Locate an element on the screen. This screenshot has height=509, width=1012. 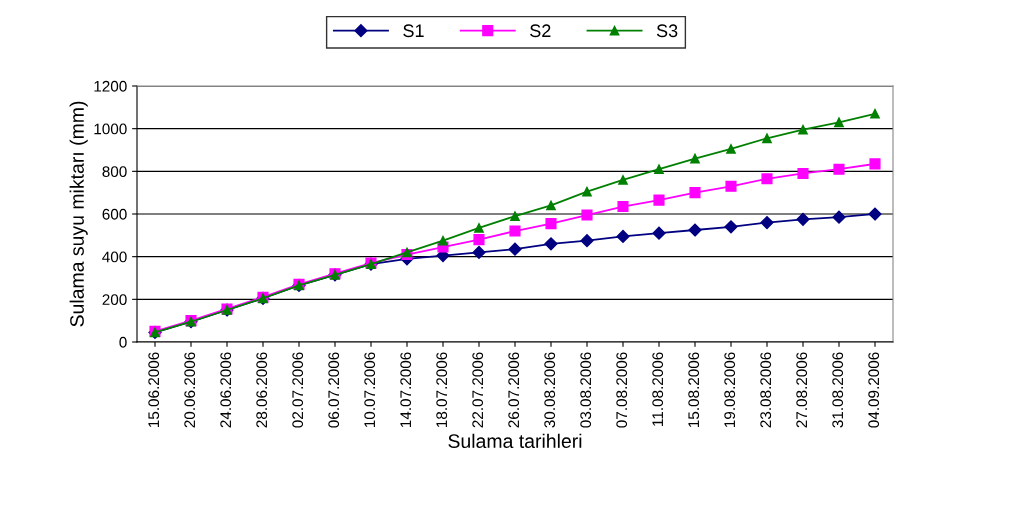
legend-label: S1 is located at coordinates (413, 31).